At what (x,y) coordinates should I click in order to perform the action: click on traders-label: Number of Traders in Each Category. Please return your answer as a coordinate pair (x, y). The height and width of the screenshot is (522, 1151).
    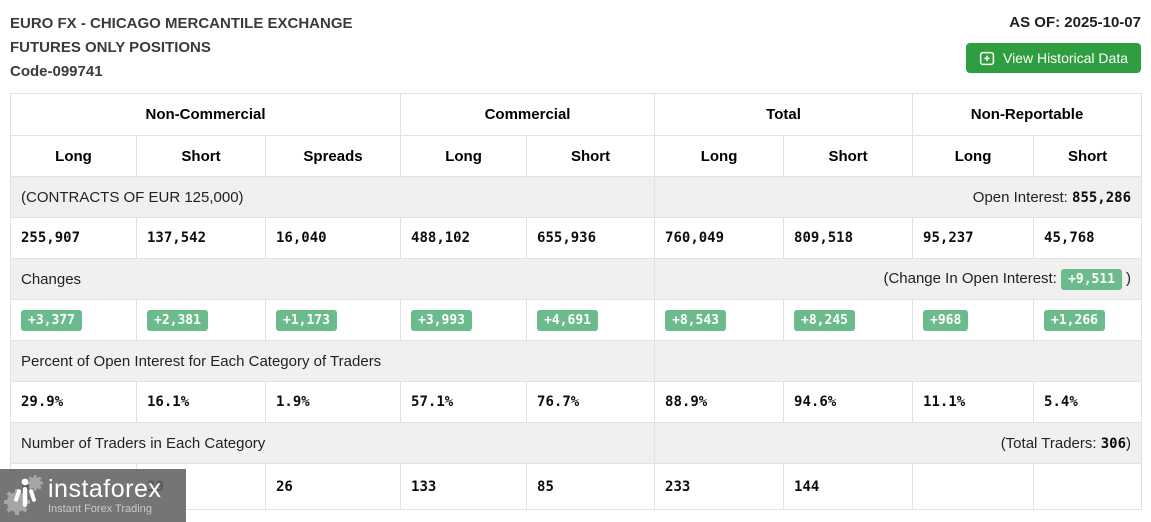
    Looking at the image, I should click on (332, 443).